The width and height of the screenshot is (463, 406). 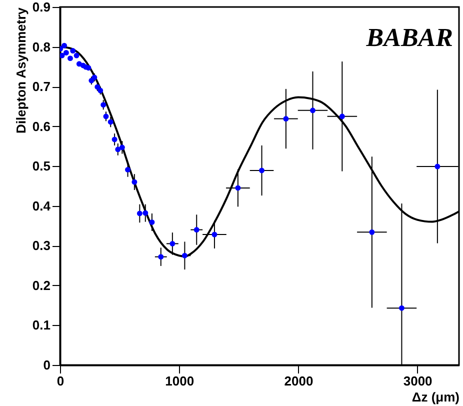 What do you see at coordinates (41, 285) in the screenshot?
I see `y-tick-label: 0.2` at bounding box center [41, 285].